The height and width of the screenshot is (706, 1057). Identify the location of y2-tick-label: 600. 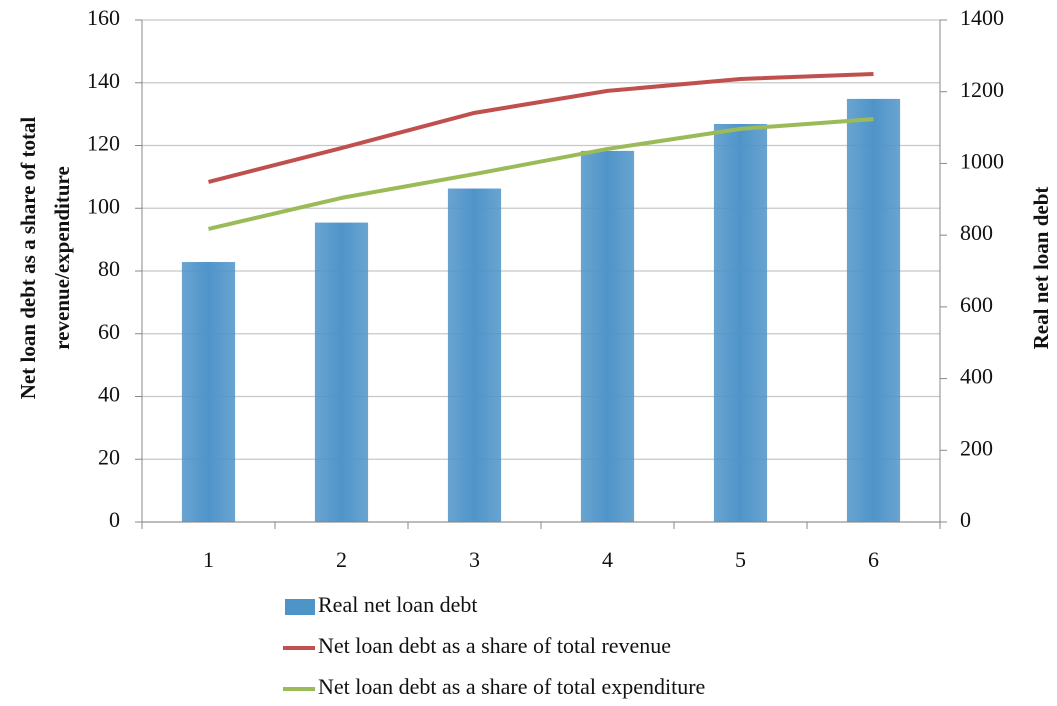
(976, 304).